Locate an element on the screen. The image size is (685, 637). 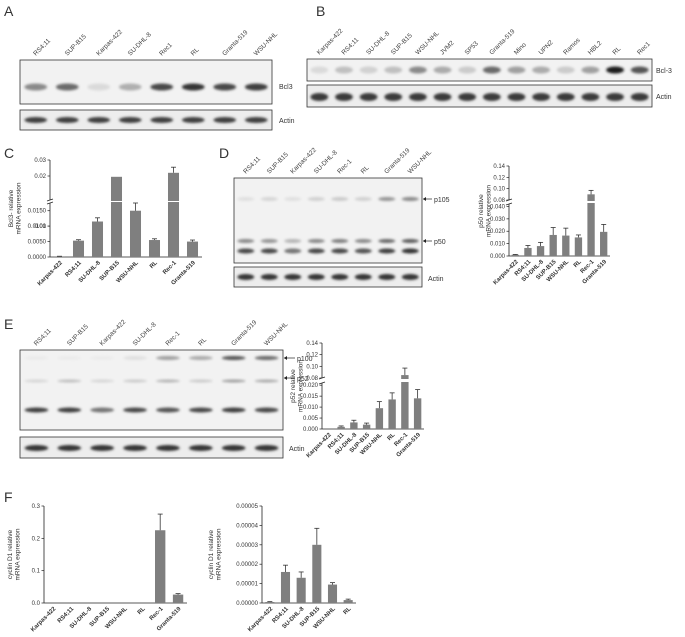
blot-b-actin-bands is located at coordinates (479, 97).